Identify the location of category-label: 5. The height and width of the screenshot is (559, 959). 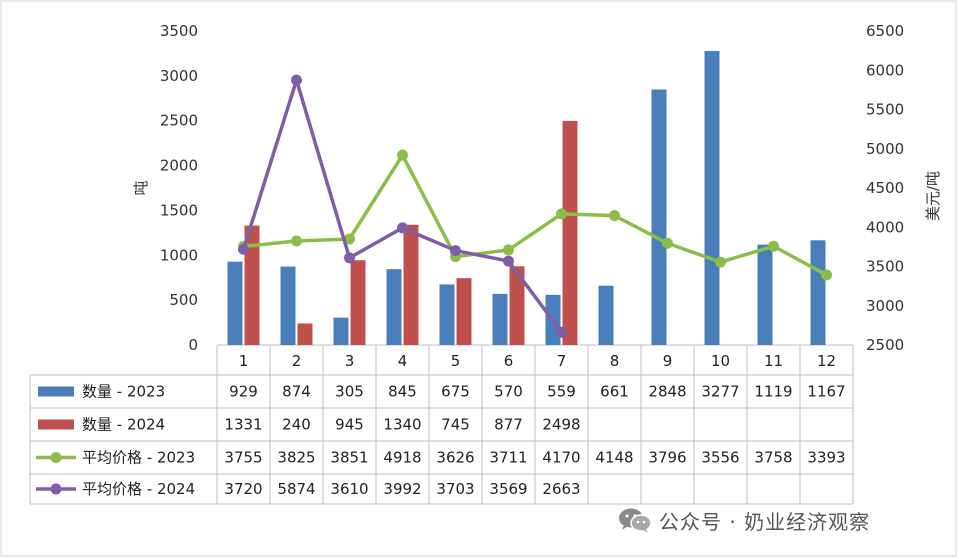
(456, 361).